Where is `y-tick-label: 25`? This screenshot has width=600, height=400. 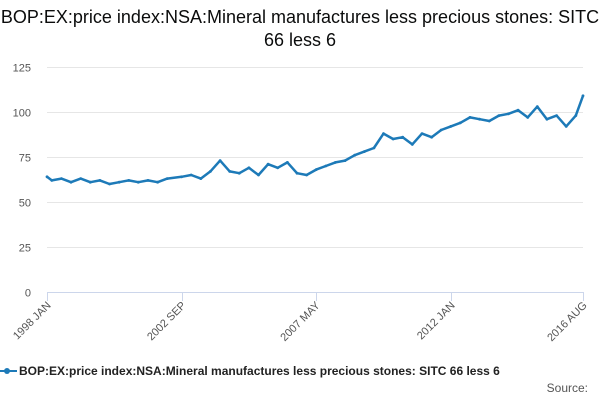
y-tick-label: 25 is located at coordinates (25, 249).